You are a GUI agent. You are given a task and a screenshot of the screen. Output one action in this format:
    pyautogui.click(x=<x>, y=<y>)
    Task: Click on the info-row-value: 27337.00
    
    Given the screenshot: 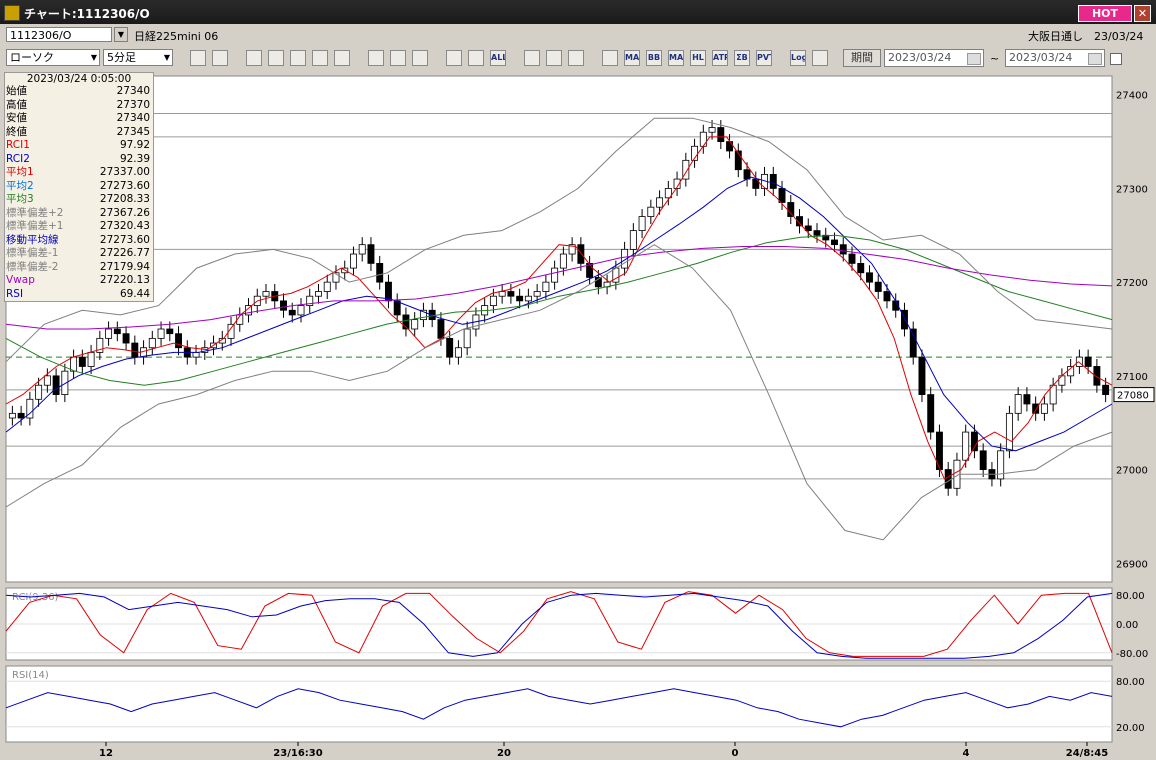 What is the action you would take?
    pyautogui.click(x=124, y=172)
    